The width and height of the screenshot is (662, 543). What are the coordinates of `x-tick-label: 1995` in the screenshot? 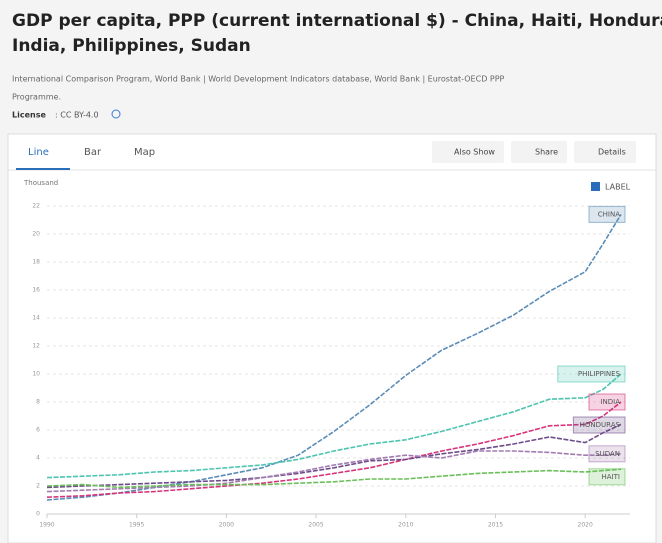 It's located at (136, 525).